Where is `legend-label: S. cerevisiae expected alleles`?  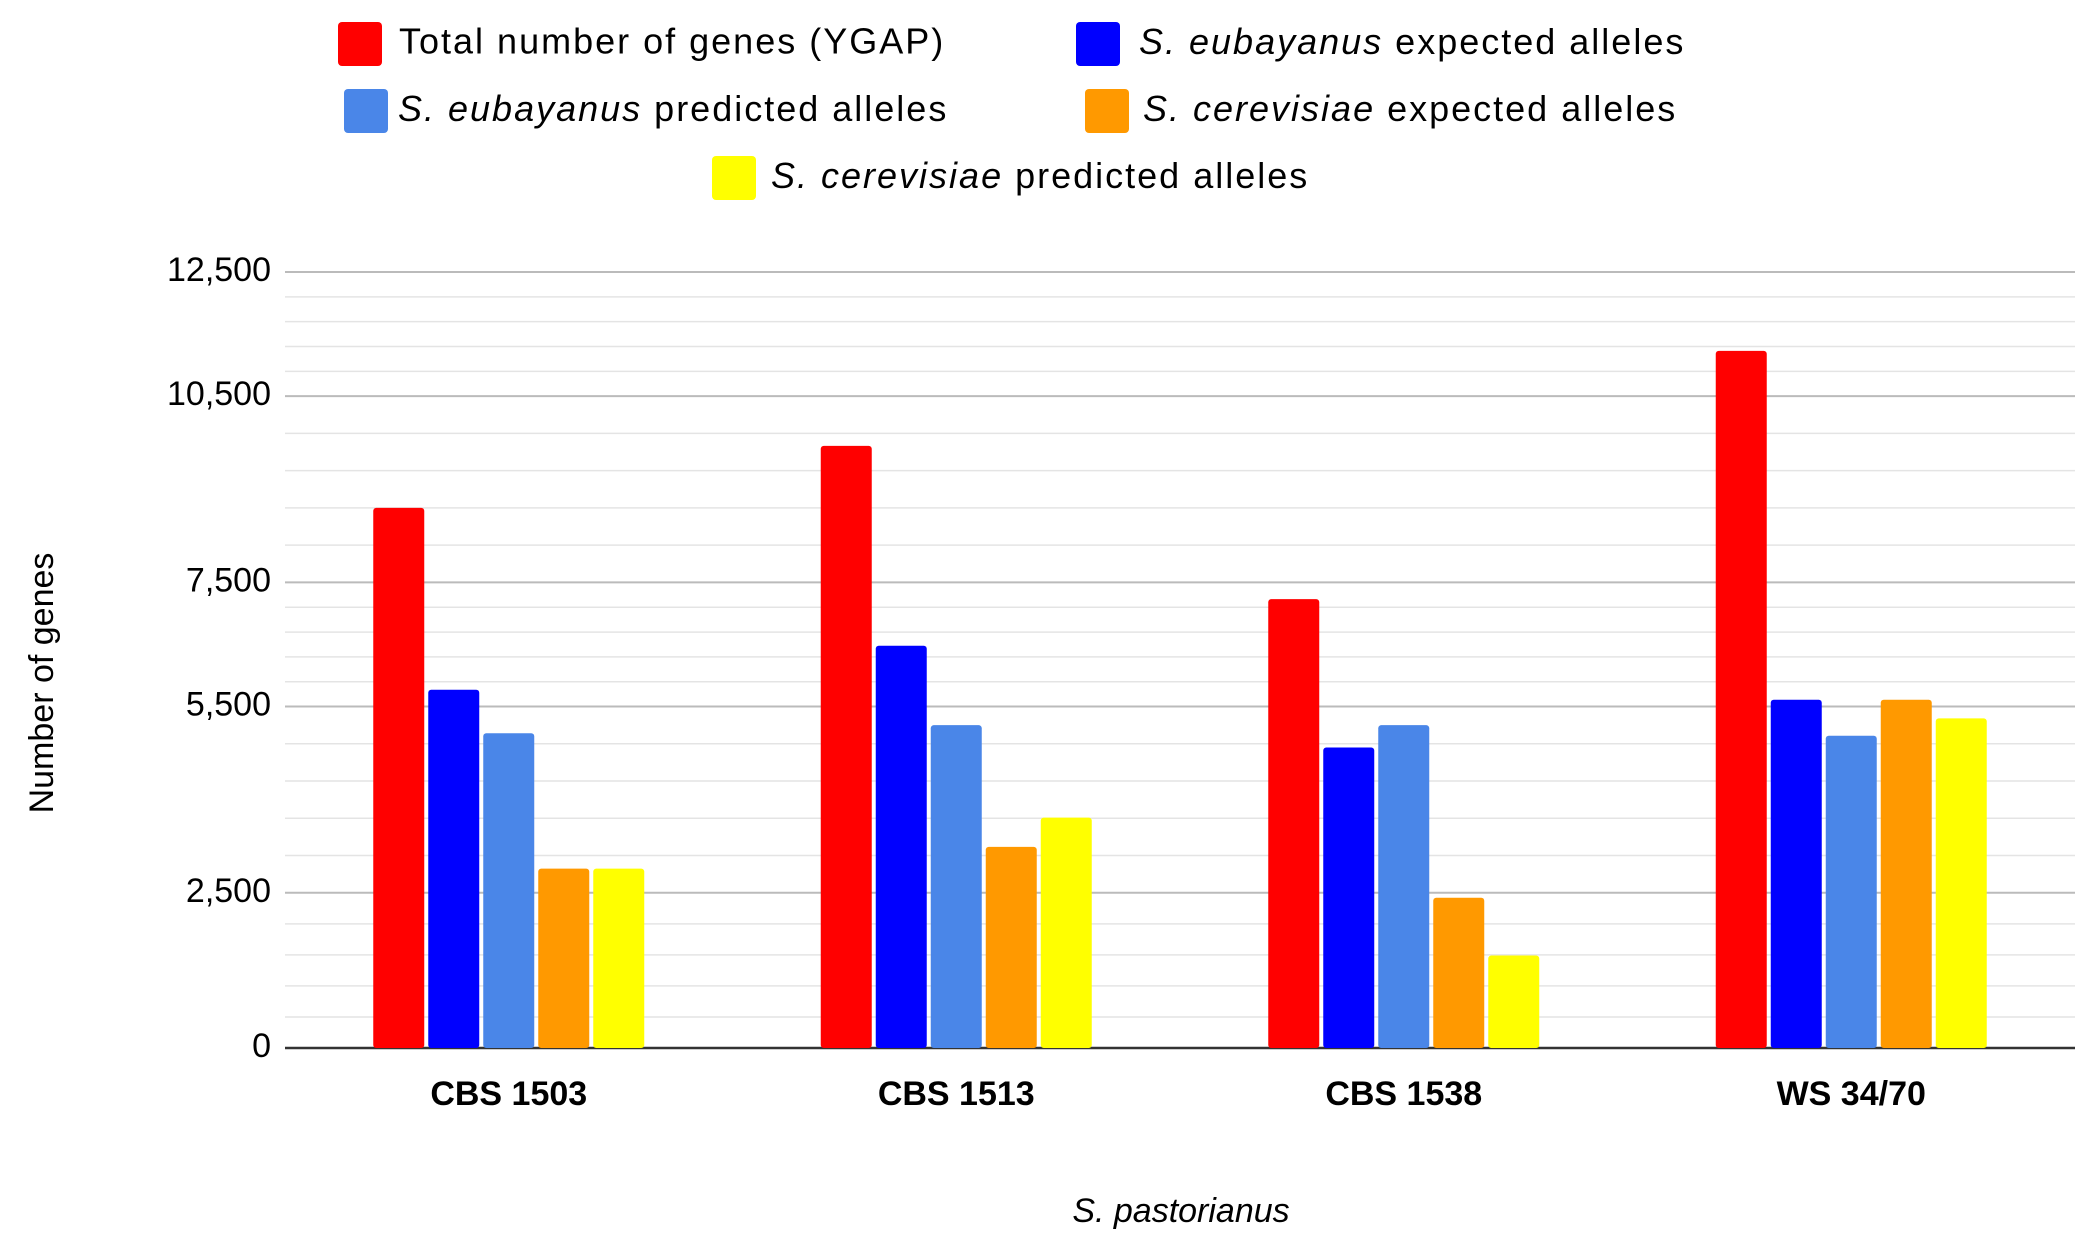
legend-label: S. cerevisiae expected alleles is located at coordinates (1410, 108).